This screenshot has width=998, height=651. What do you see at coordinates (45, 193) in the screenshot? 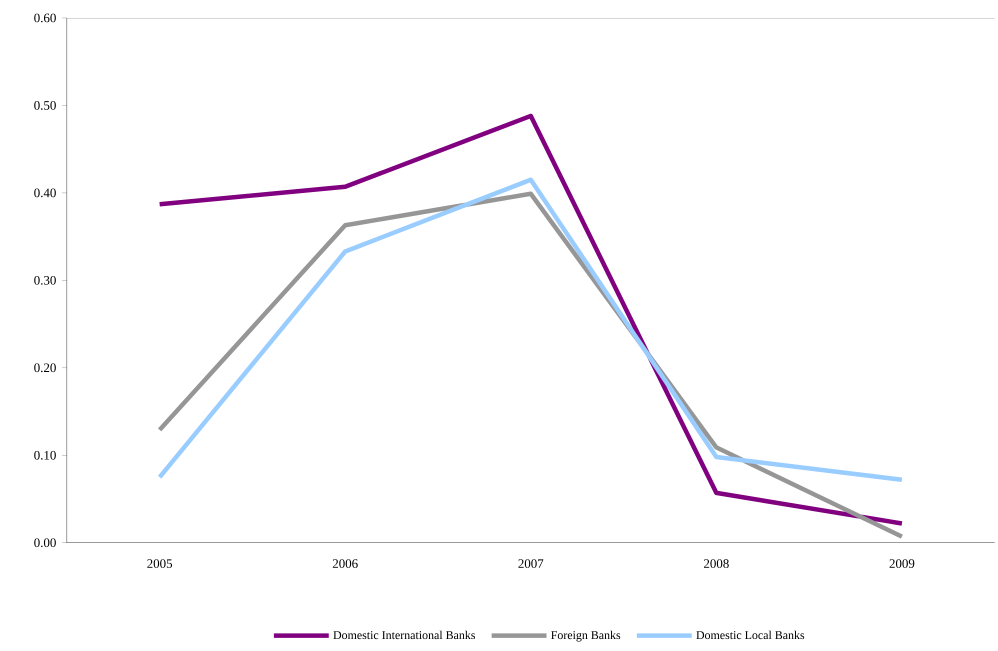
I see `y-tick-label: 0.40` at bounding box center [45, 193].